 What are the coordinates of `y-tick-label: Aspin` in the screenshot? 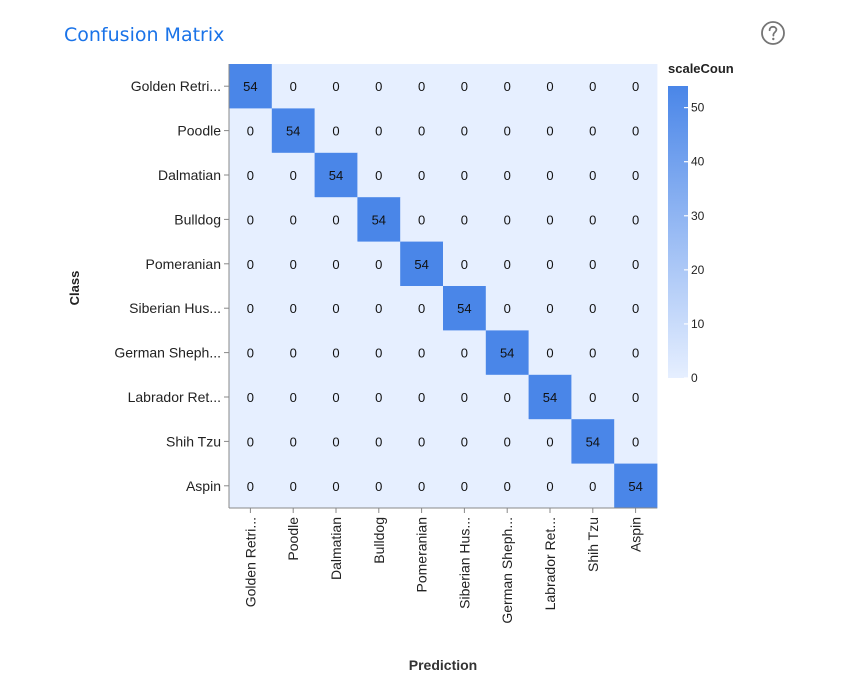 It's located at (203, 486).